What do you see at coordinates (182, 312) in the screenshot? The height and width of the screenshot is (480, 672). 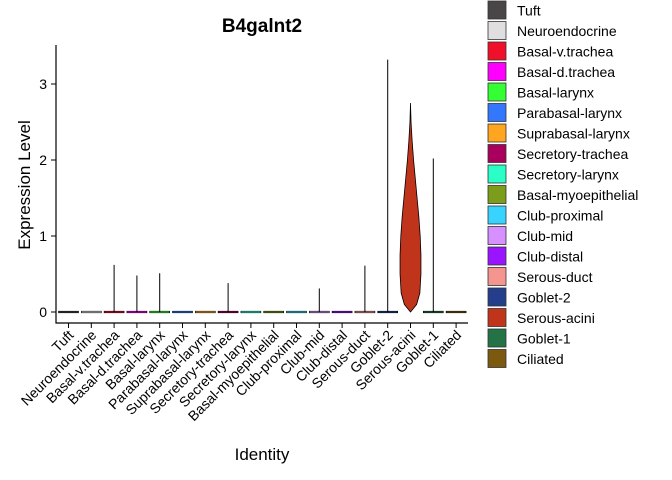 I see `violin-parabasal-larynx` at bounding box center [182, 312].